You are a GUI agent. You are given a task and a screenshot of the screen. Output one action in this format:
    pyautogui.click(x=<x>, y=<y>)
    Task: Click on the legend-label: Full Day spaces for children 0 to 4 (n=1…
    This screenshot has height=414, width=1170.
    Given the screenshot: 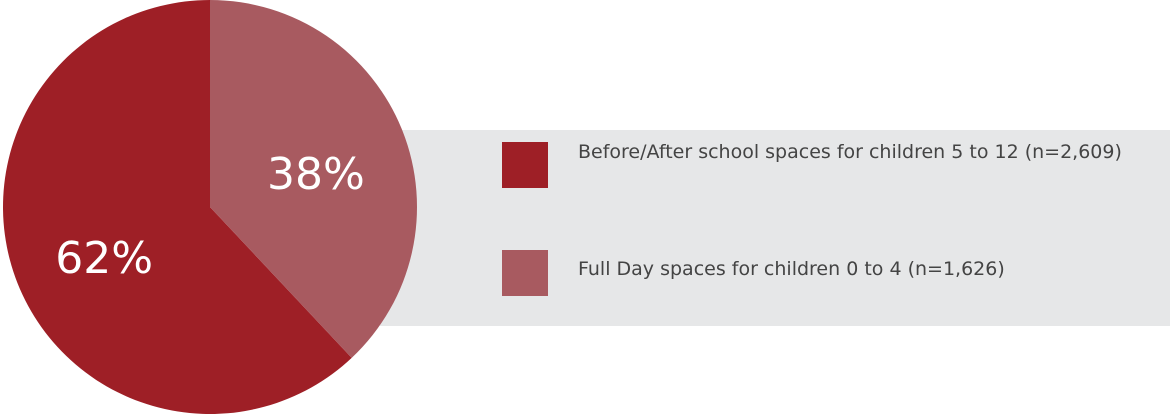 What is the action you would take?
    pyautogui.click(x=791, y=269)
    